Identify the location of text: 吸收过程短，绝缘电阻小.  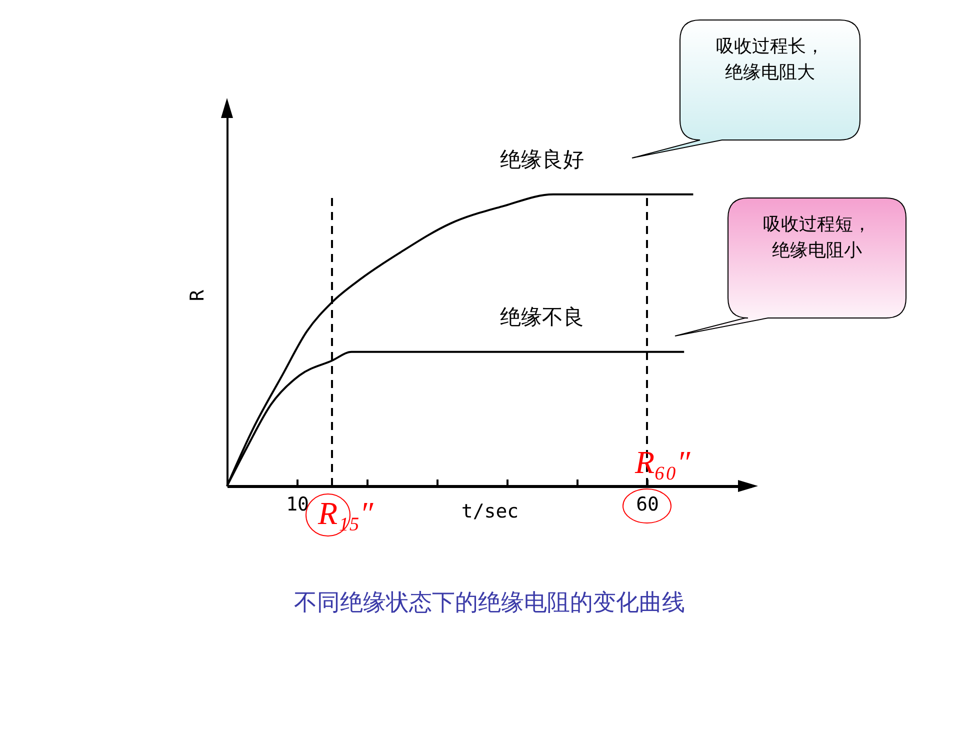
(817, 238).